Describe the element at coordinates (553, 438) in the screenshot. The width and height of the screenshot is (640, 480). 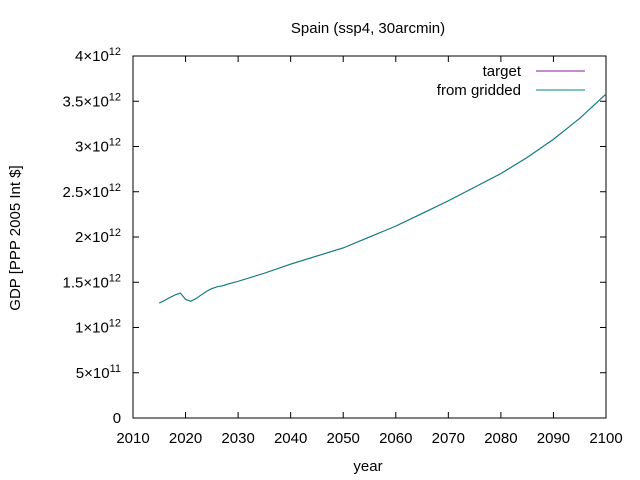
I see `x-tick-label: 2090` at that location.